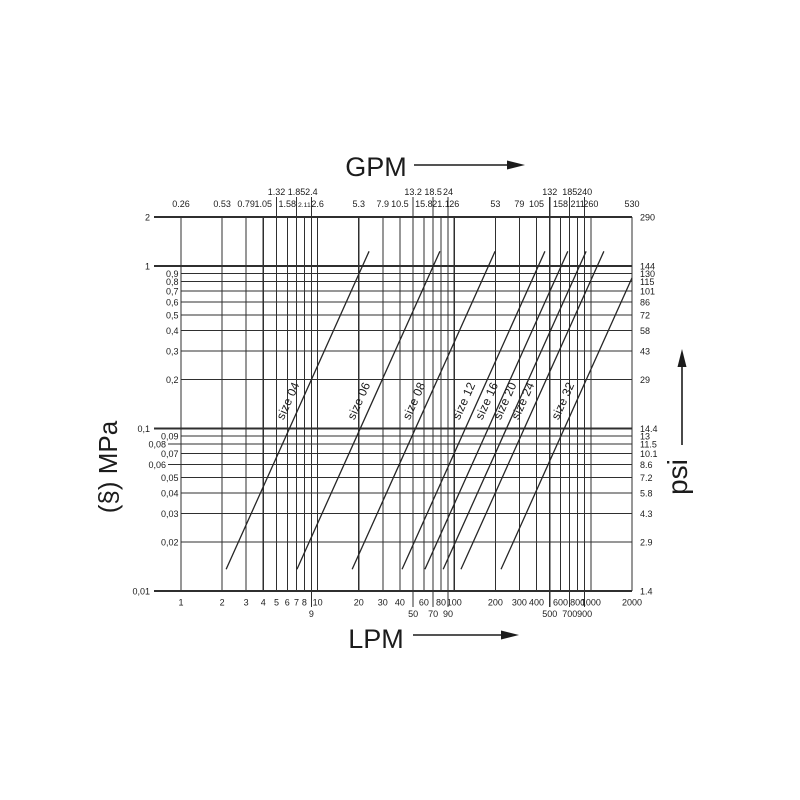 Image resolution: width=800 pixels, height=800 pixels. I want to click on gpm-tick-label: 185, so click(569, 192).